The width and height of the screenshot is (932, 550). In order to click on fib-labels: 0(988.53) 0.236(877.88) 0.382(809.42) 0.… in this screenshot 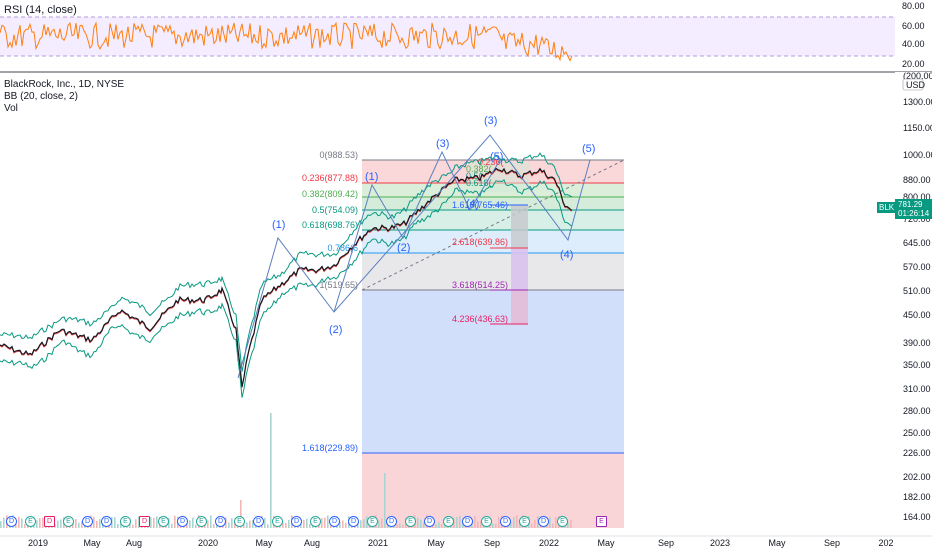, I will do `click(405, 301)`.